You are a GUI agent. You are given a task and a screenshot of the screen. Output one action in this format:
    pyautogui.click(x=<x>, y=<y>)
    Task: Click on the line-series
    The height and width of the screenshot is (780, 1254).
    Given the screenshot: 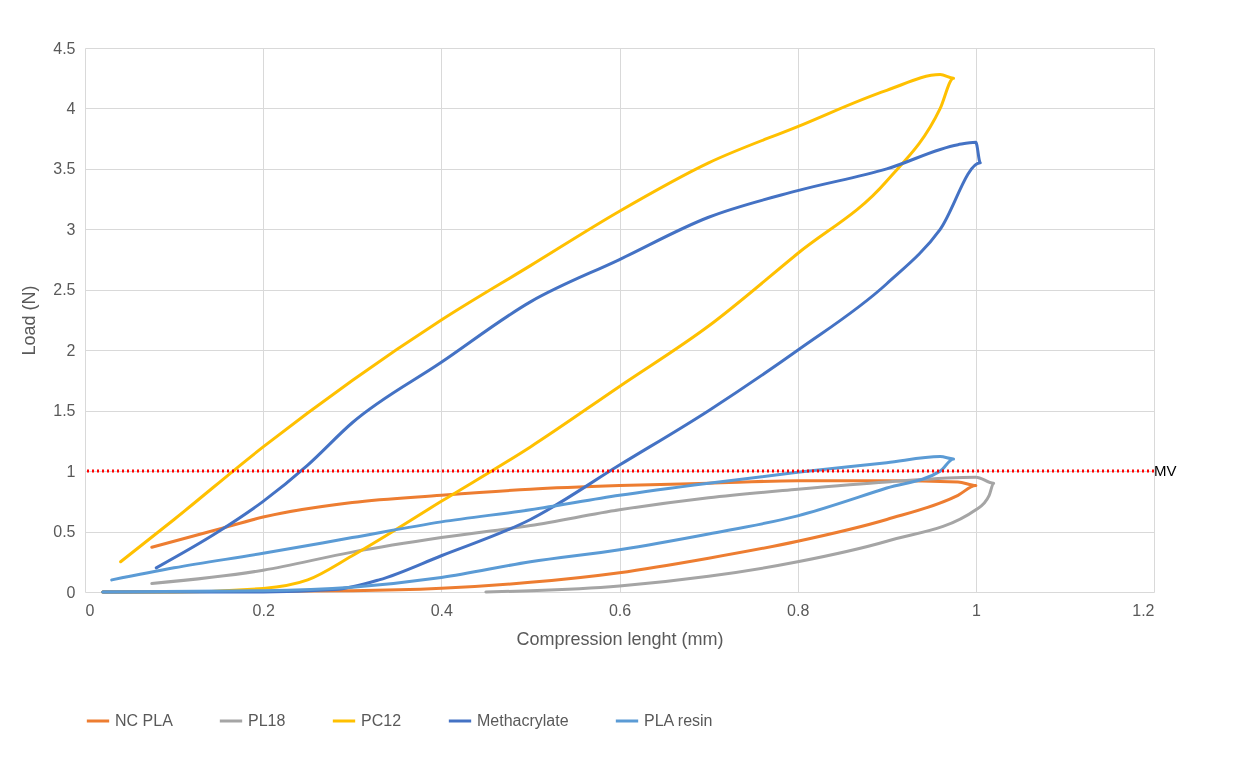 What is the action you would take?
    pyautogui.click(x=528, y=524)
    